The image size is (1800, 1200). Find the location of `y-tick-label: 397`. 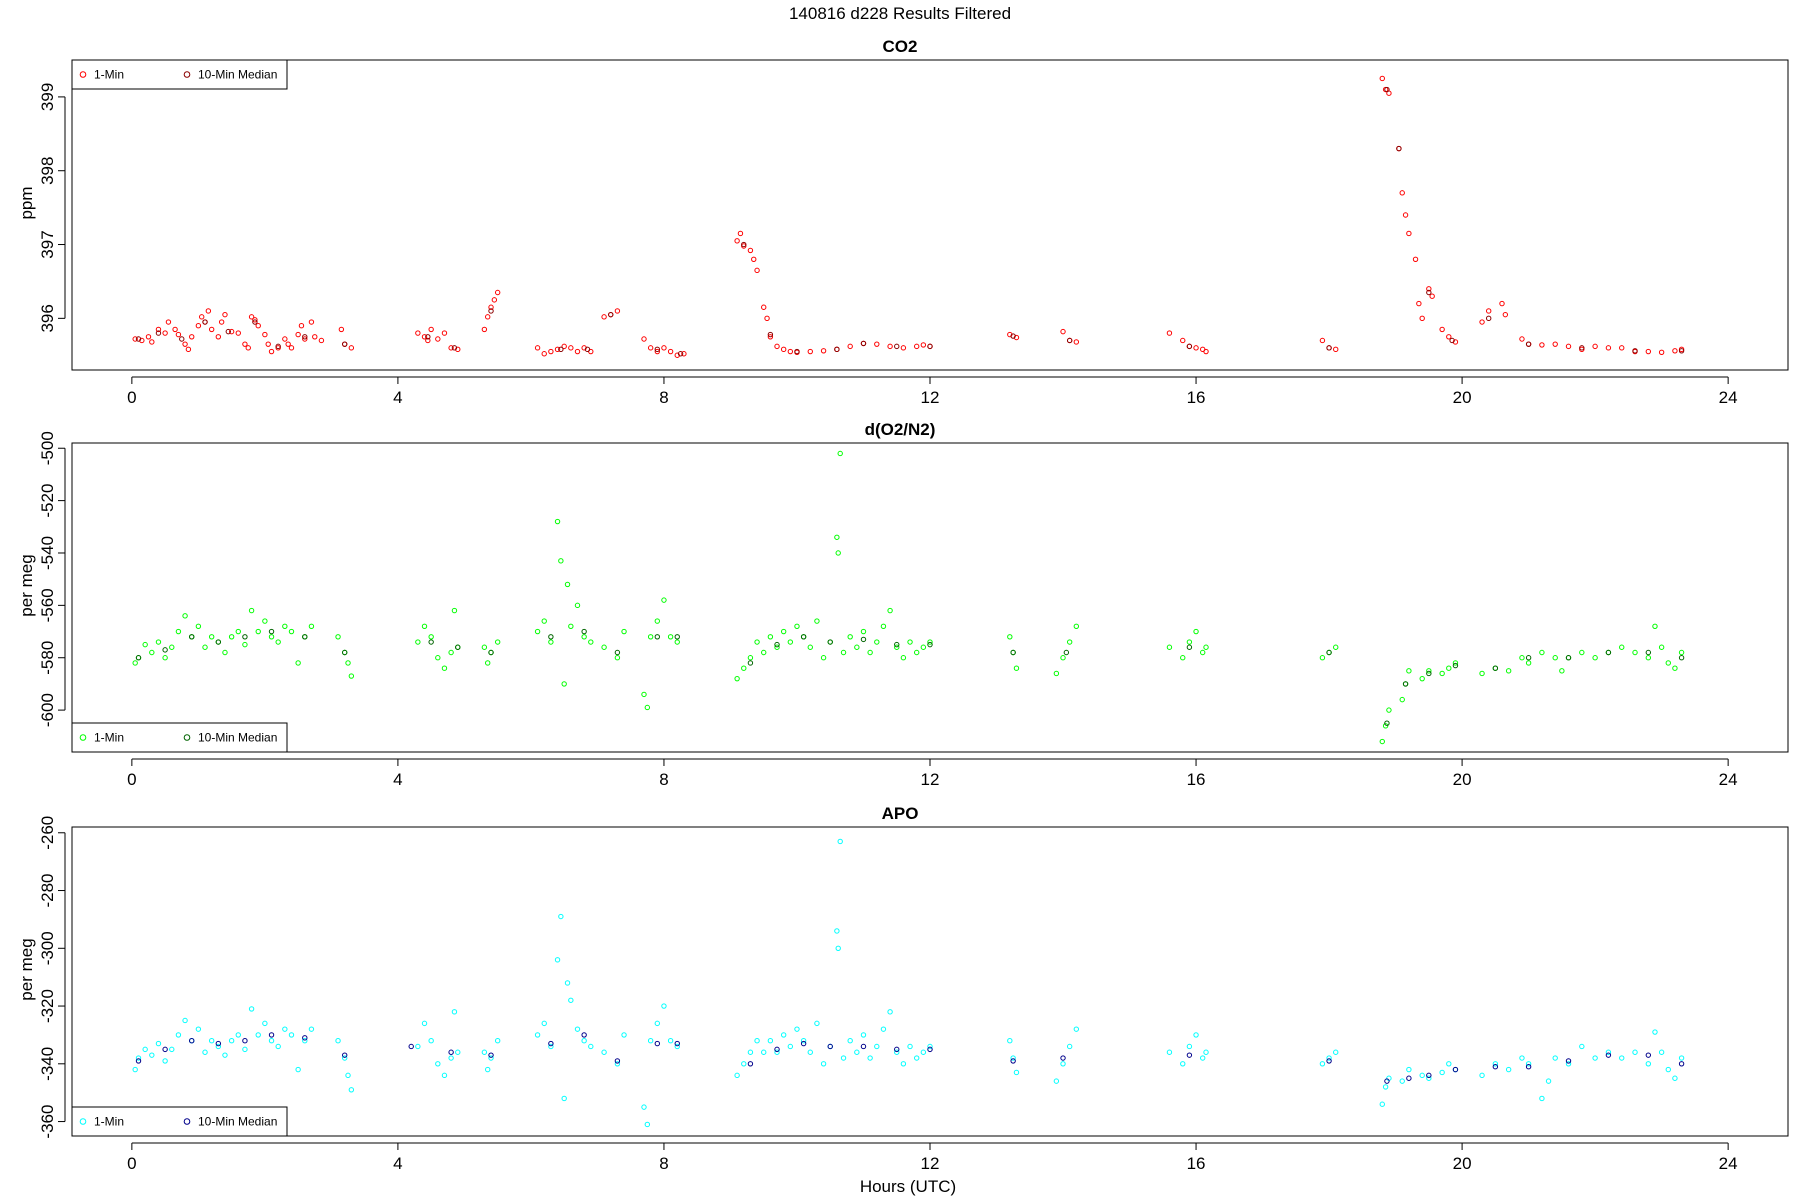

y-tick-label: 397 is located at coordinates (47, 244).